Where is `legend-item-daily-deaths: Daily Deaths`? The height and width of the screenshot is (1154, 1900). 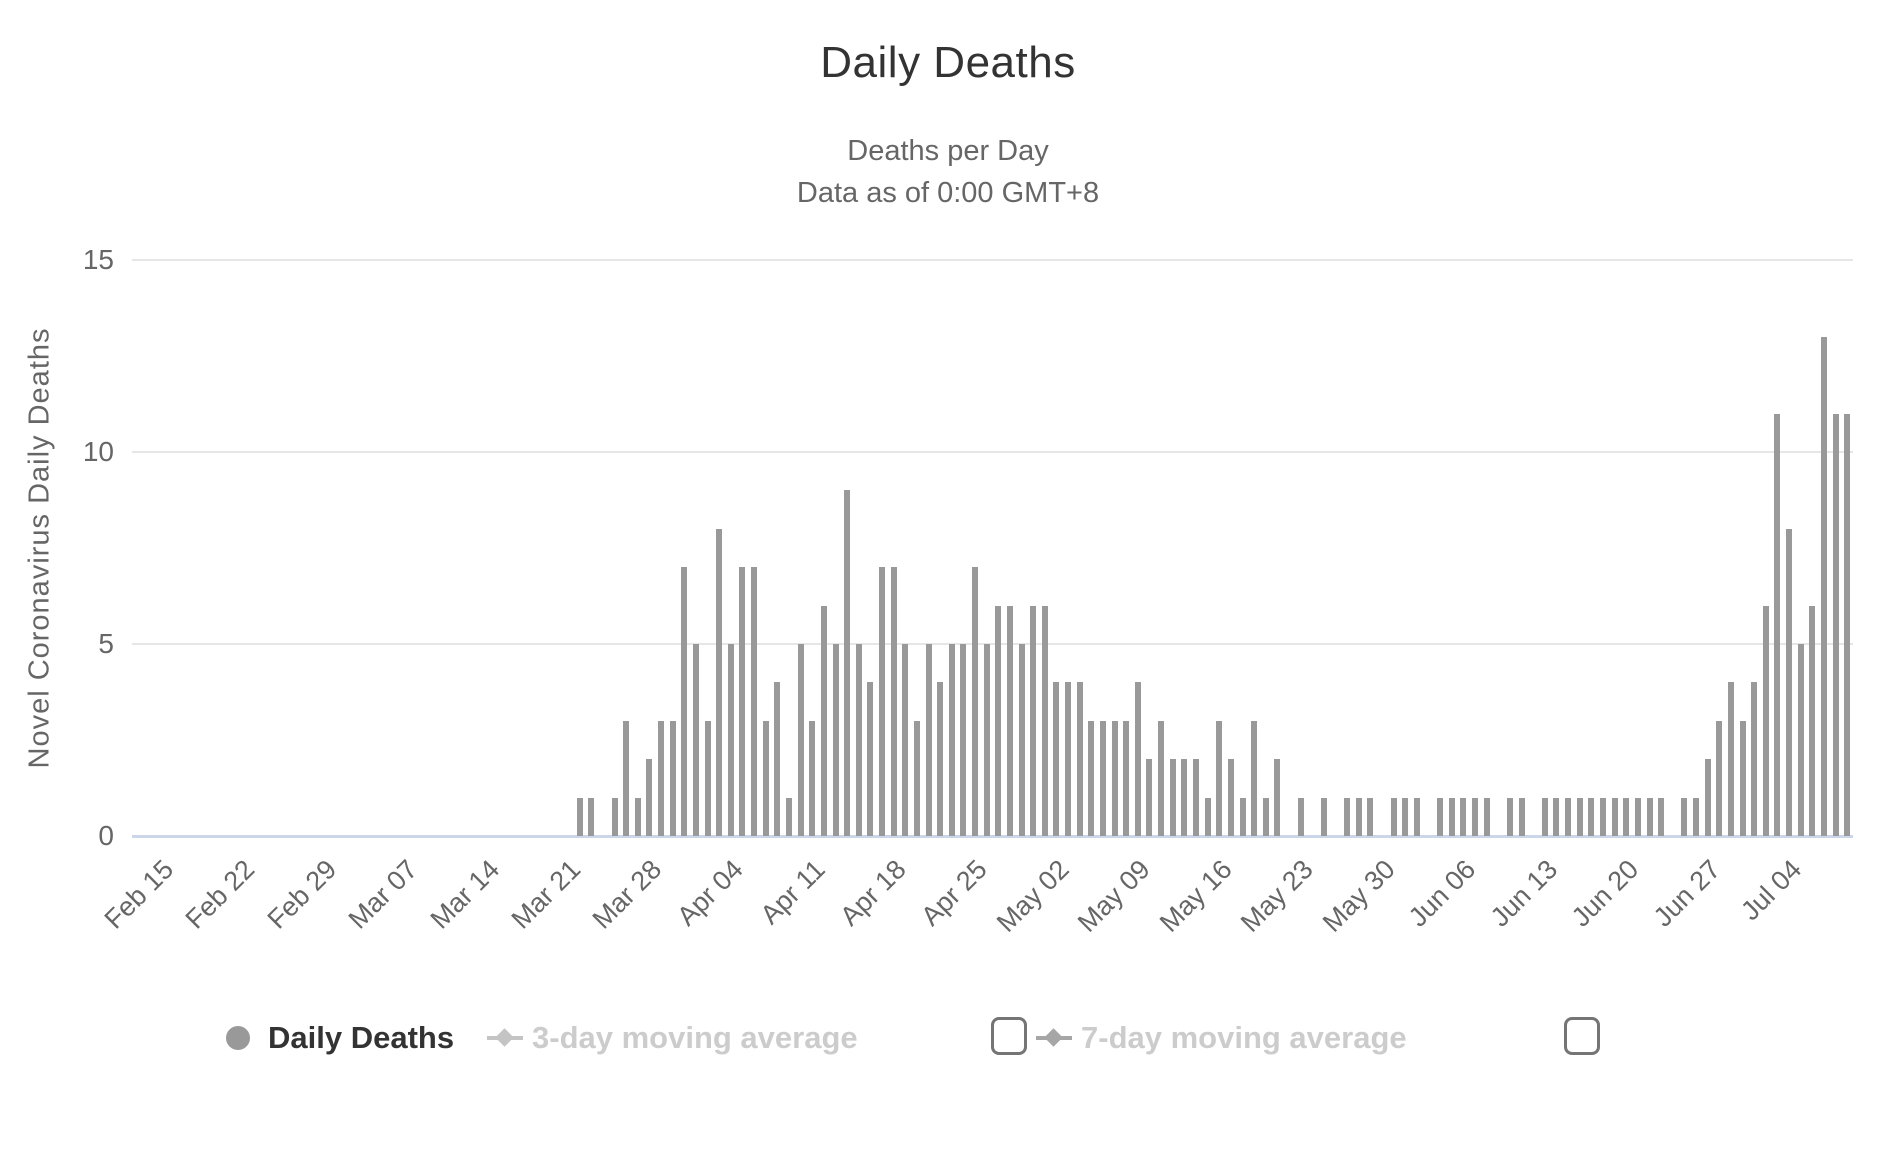
legend-item-daily-deaths: Daily Deaths is located at coordinates (340, 1038).